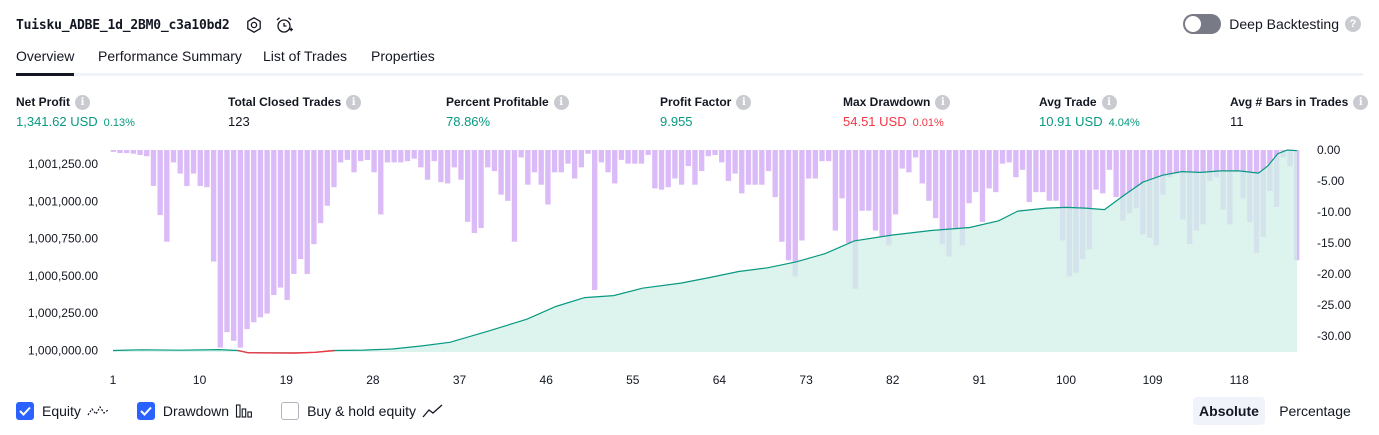 Image resolution: width=1379 pixels, height=435 pixels. Describe the element at coordinates (1237, 121) in the screenshot. I see `metric-value: 11` at that location.